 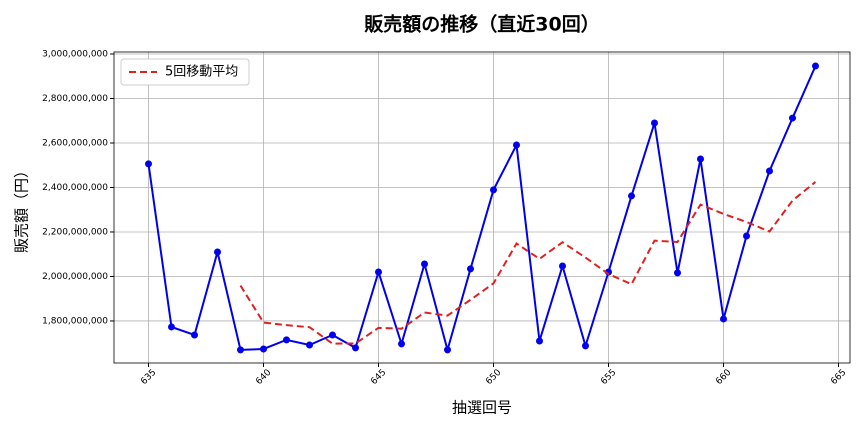 What do you see at coordinates (75, 188) in the screenshot?
I see `y-tick-label: 2,400,000,000` at bounding box center [75, 188].